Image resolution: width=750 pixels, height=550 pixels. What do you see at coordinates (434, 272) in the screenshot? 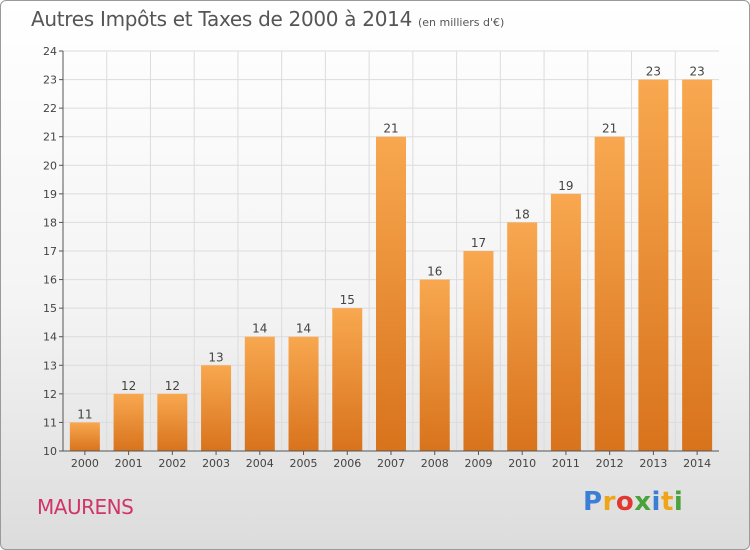
I see `data-label: 16` at bounding box center [434, 272].